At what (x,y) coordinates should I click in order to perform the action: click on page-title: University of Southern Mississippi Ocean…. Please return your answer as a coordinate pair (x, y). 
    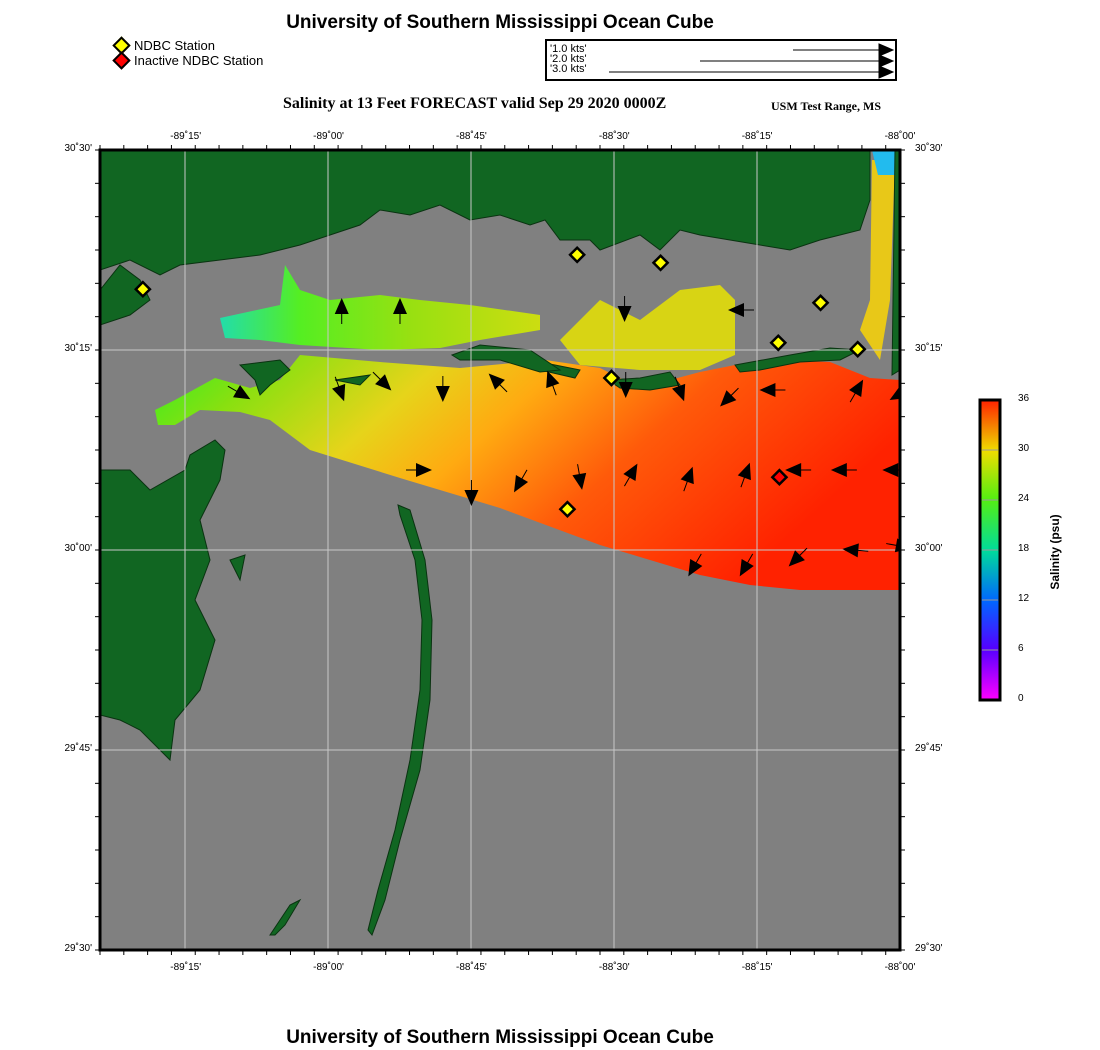
    Looking at the image, I should click on (500, 22).